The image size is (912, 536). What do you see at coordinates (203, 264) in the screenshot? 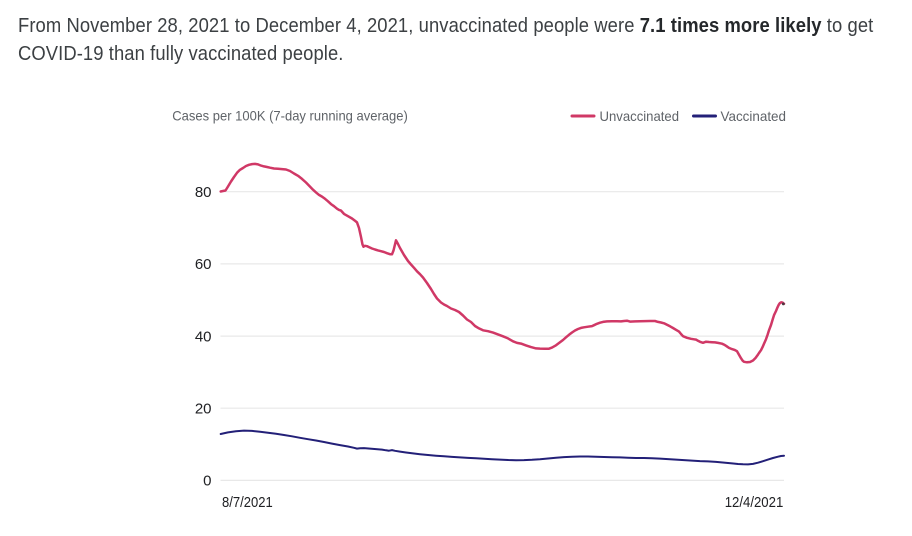
I see `svg-text: 60` at bounding box center [203, 264].